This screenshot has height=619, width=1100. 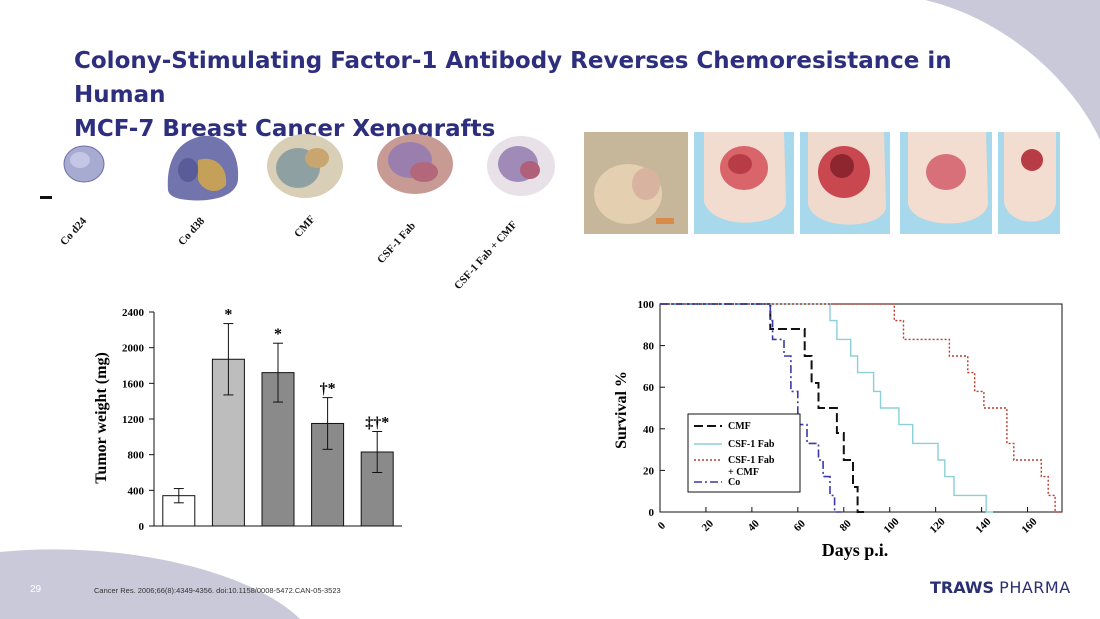 What do you see at coordinates (278, 334) in the screenshot?
I see `significance-marker-3: *` at bounding box center [278, 334].